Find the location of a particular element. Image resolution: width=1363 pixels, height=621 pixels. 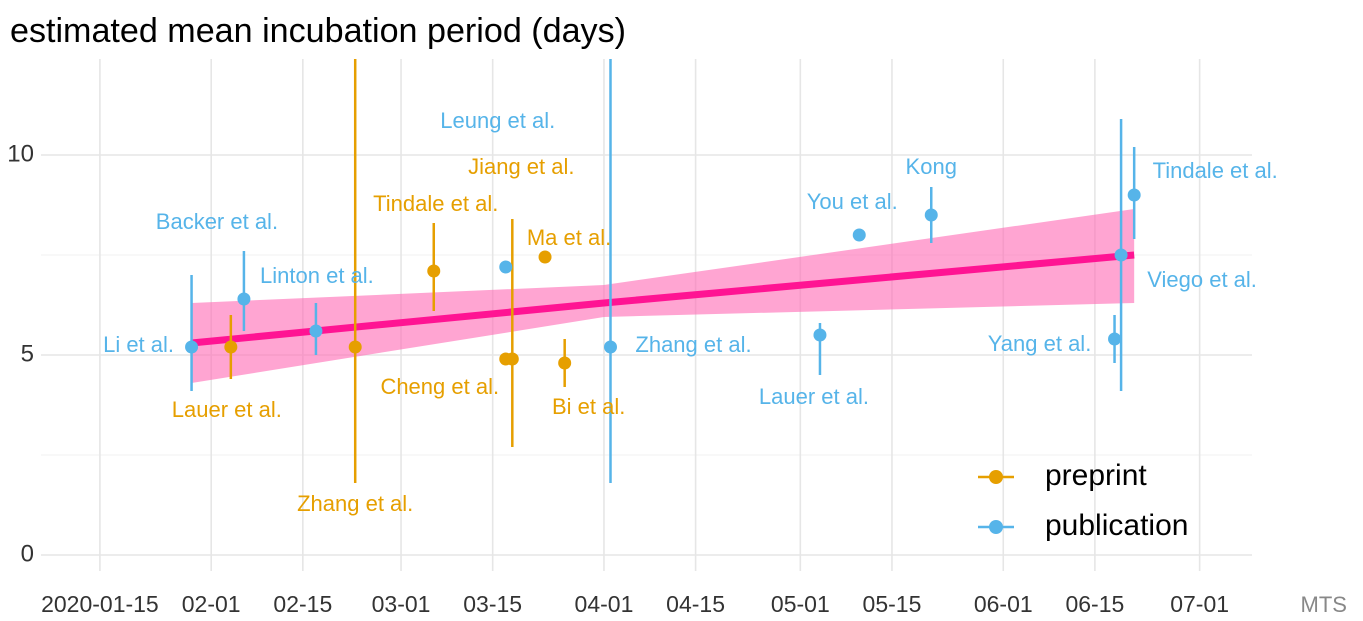

y-tick-label: 5 is located at coordinates (27, 353).